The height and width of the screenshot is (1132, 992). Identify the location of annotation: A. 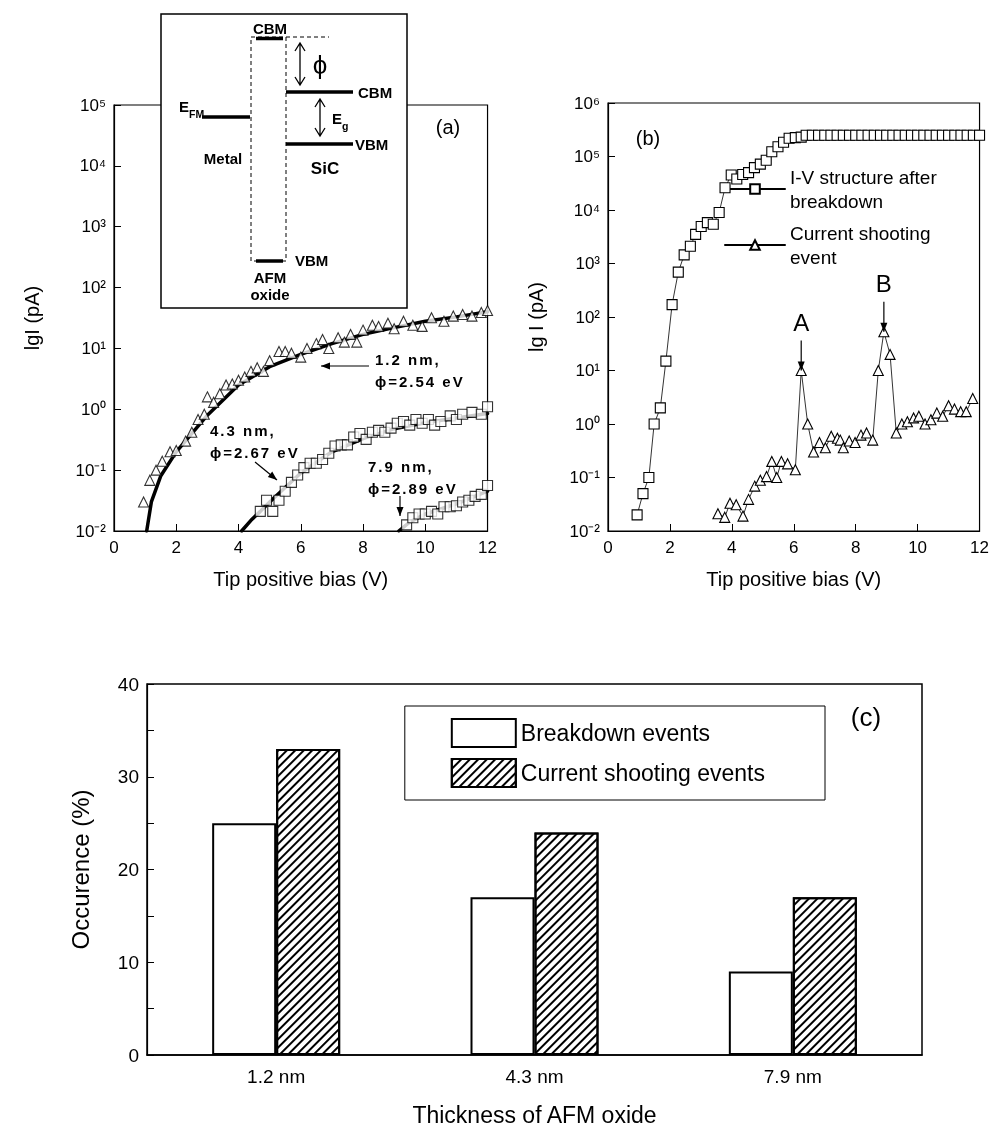
(801, 322).